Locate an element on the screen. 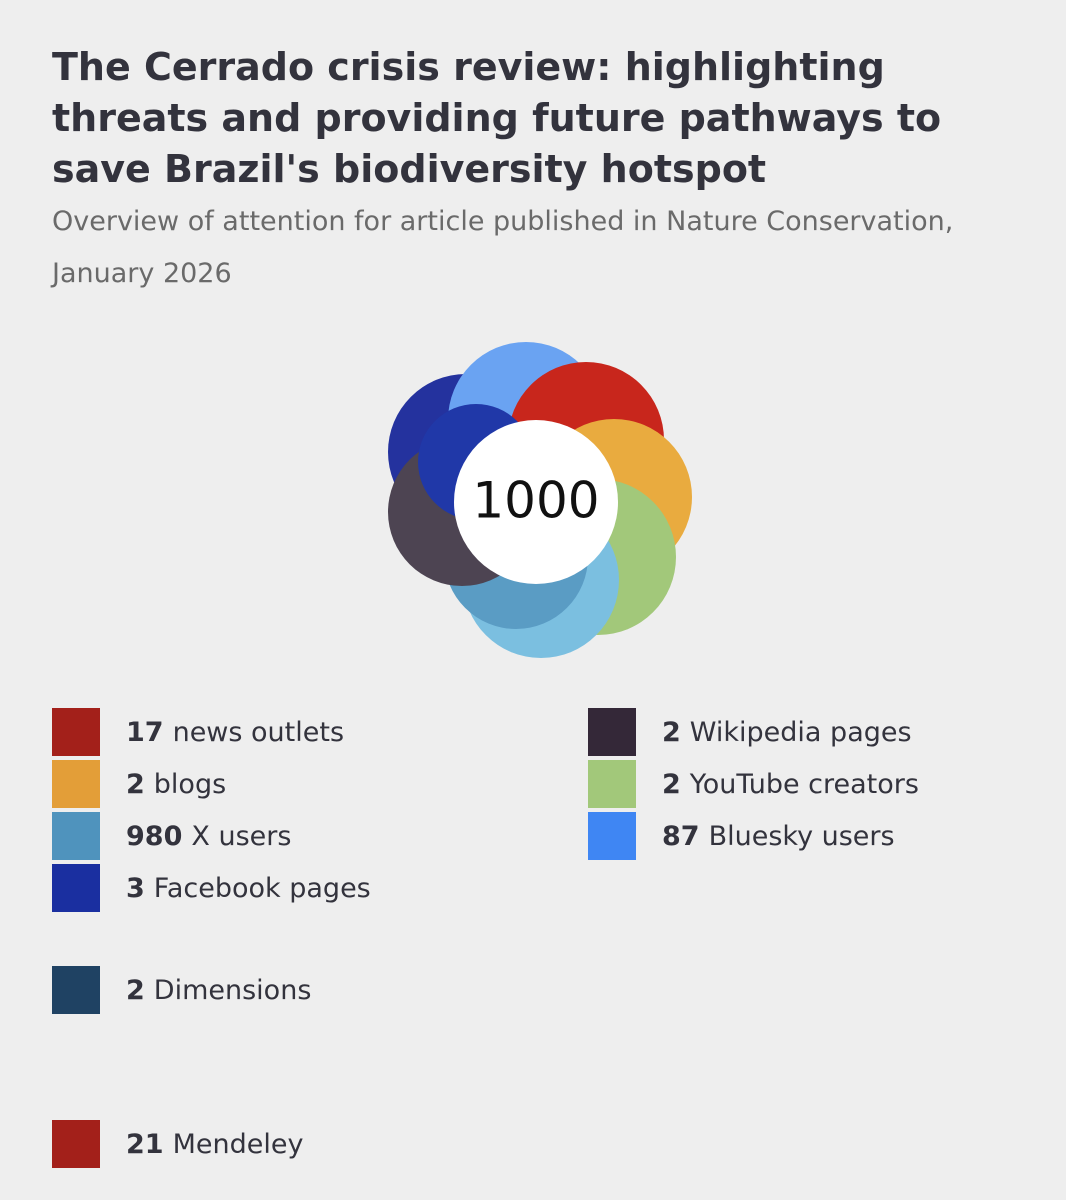  count: 980 is located at coordinates (154, 836).